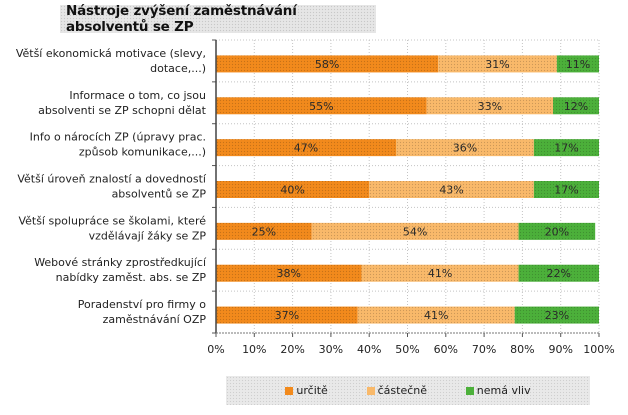  What do you see at coordinates (522, 349) in the screenshot?
I see `x-tick-label: 80%` at bounding box center [522, 349].